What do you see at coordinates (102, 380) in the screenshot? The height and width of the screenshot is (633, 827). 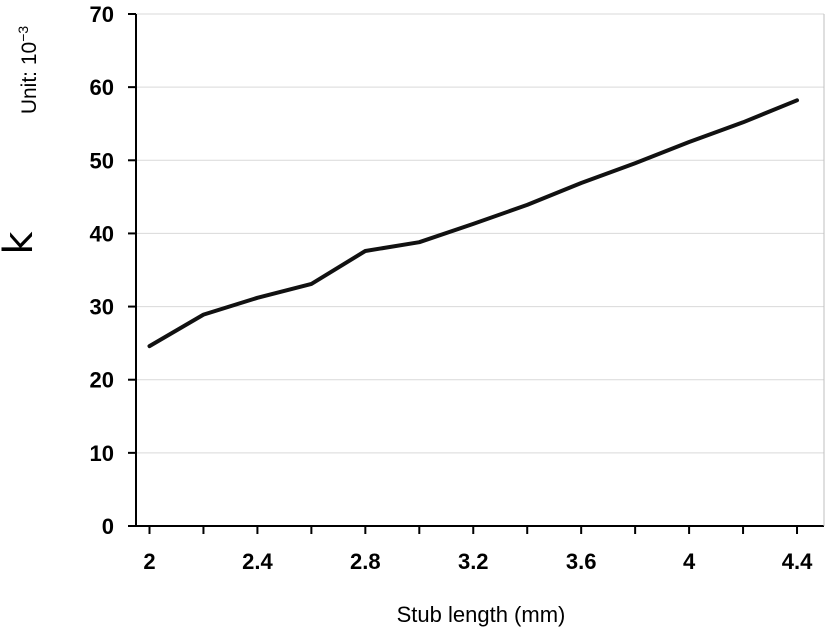 I see `y-tick-label-2: 20` at bounding box center [102, 380].